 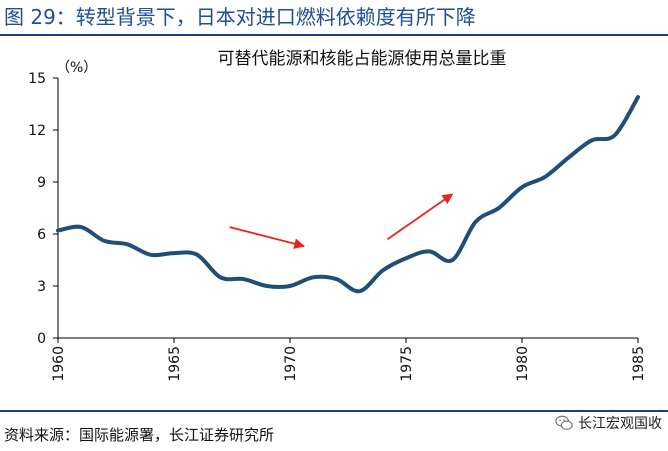 I want to click on x-tick-label: 1970, so click(x=291, y=364).